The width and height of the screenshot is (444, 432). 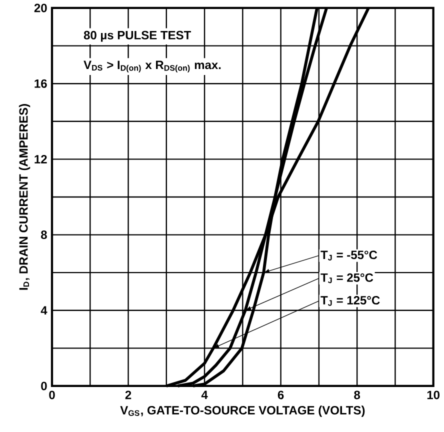 I want to click on annotation: V$_{DS}$ > I$_{D(on)}$ x R$_{DS(on)}$ max., so click(x=152, y=66).